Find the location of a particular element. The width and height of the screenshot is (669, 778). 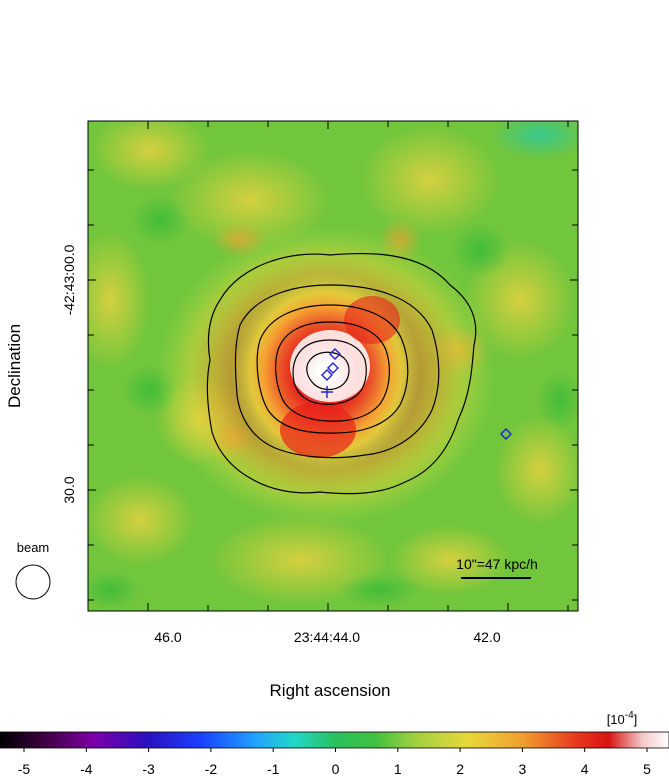

scale-bar: 10"=47 kpc/h is located at coordinates (497, 567).